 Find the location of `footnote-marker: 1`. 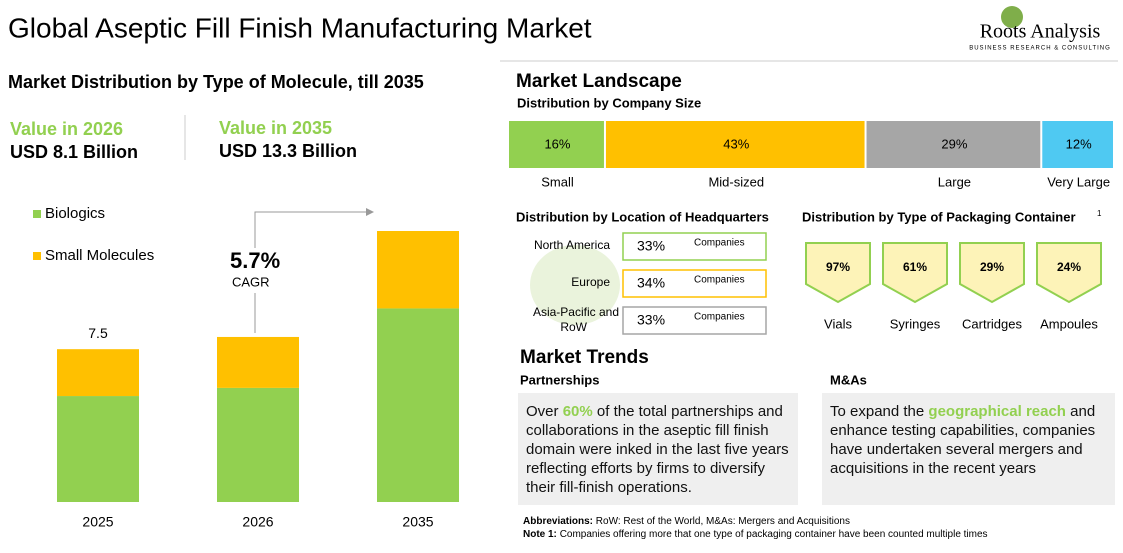

footnote-marker: 1 is located at coordinates (1099, 213).